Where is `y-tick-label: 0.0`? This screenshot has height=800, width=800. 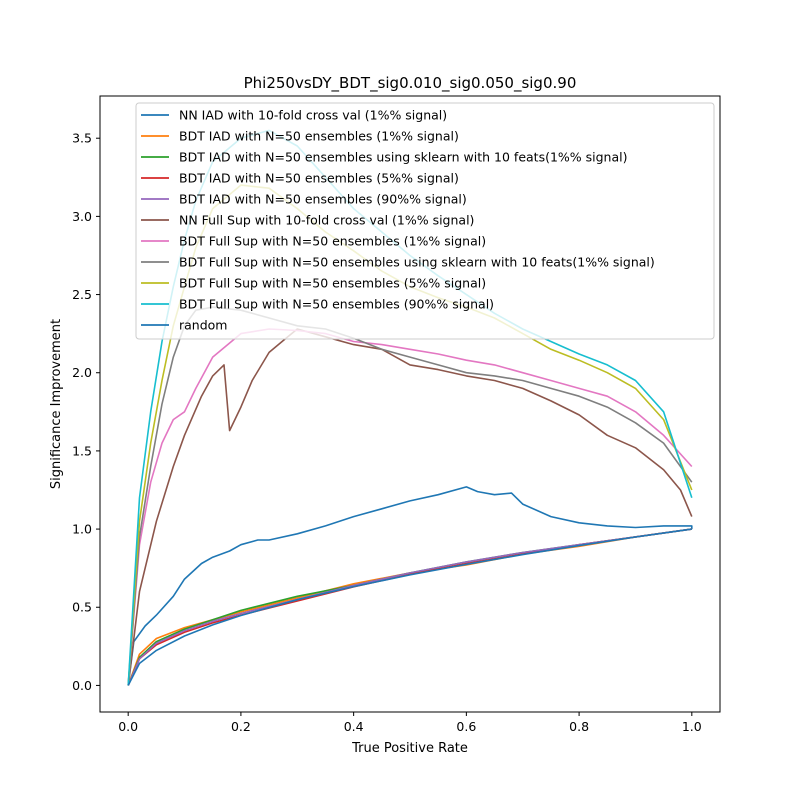 y-tick-label: 0.0 is located at coordinates (82, 685).